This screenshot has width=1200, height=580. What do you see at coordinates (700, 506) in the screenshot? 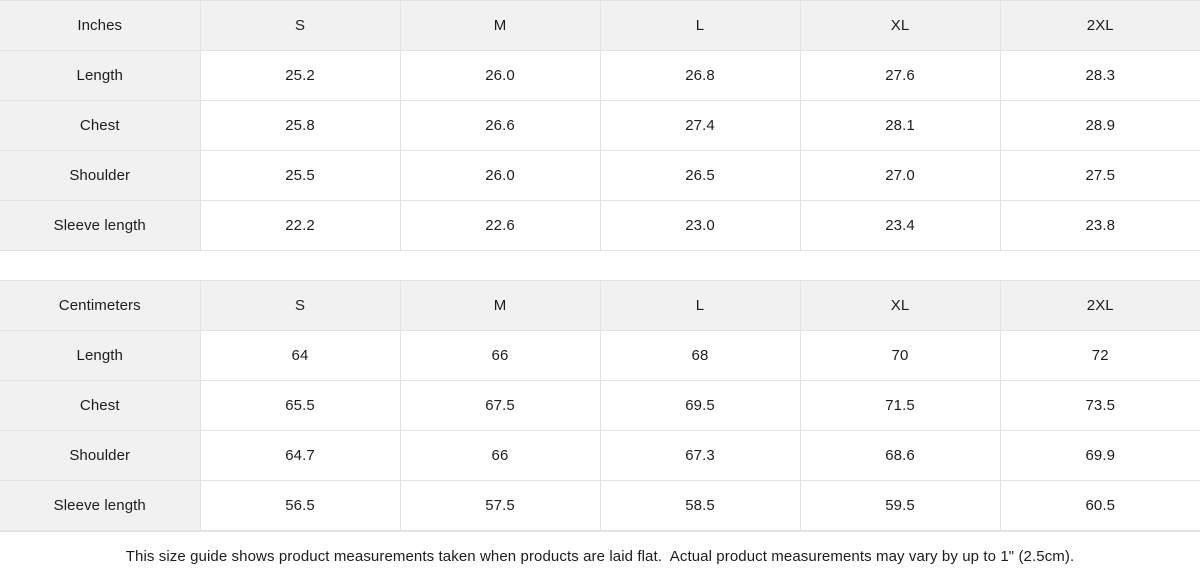
I see `cell-value: 58.5` at bounding box center [700, 506].